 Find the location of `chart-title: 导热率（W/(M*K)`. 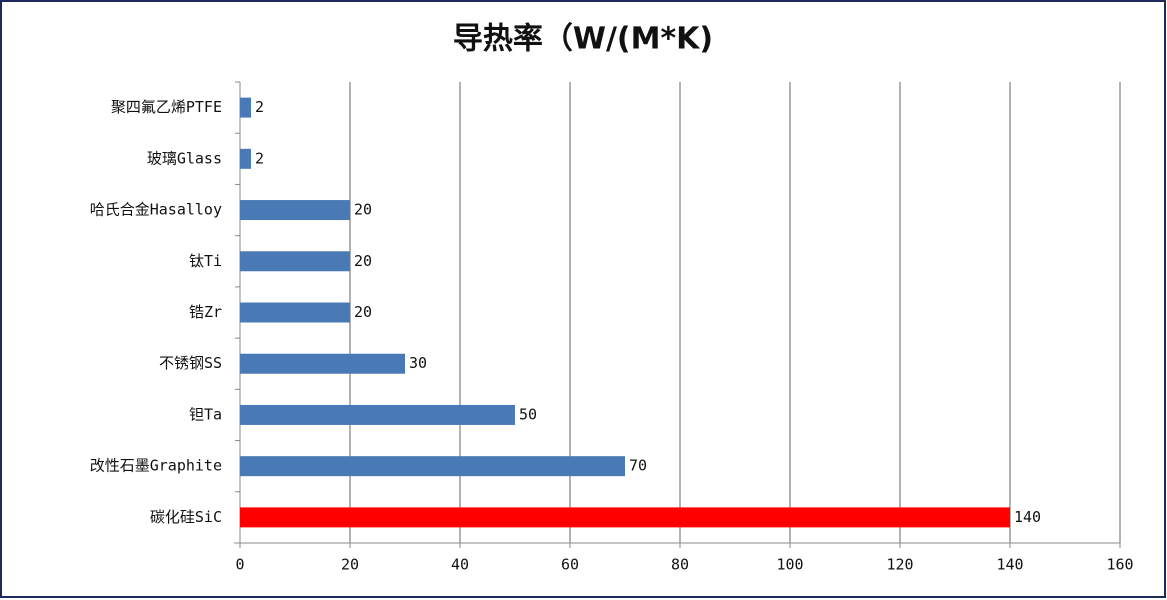

chart-title: 导热率（W/(M*K) is located at coordinates (583, 39).